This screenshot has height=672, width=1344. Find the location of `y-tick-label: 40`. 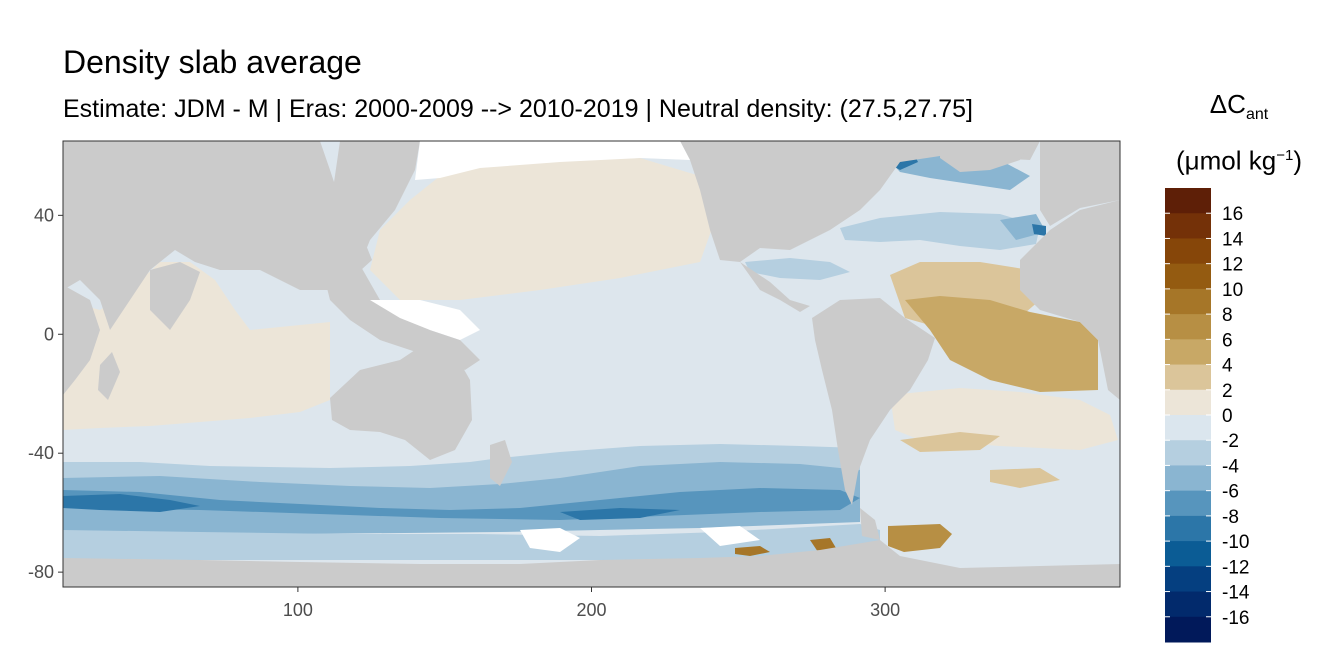

y-tick-label: 40 is located at coordinates (44, 215).